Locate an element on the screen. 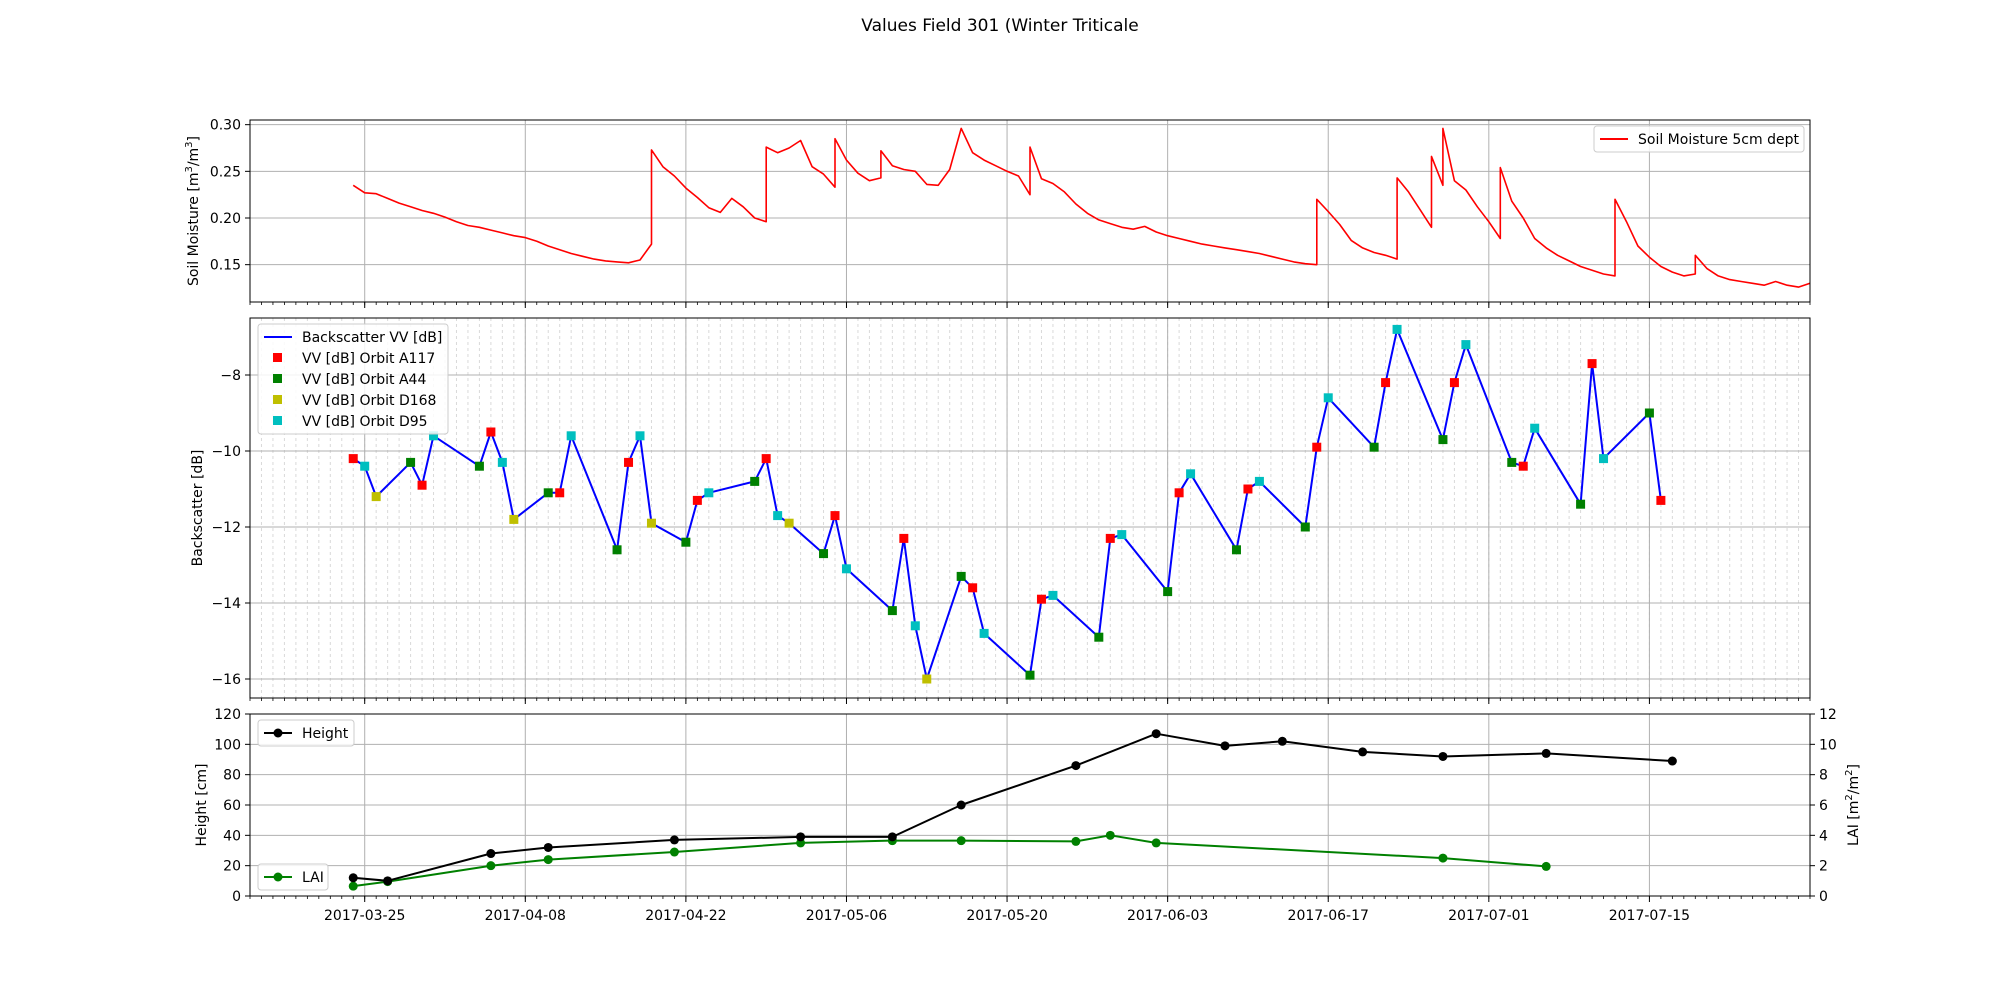 This screenshot has width=2000, height=1000. lai-y-tick-label: 8 is located at coordinates (1823, 776).